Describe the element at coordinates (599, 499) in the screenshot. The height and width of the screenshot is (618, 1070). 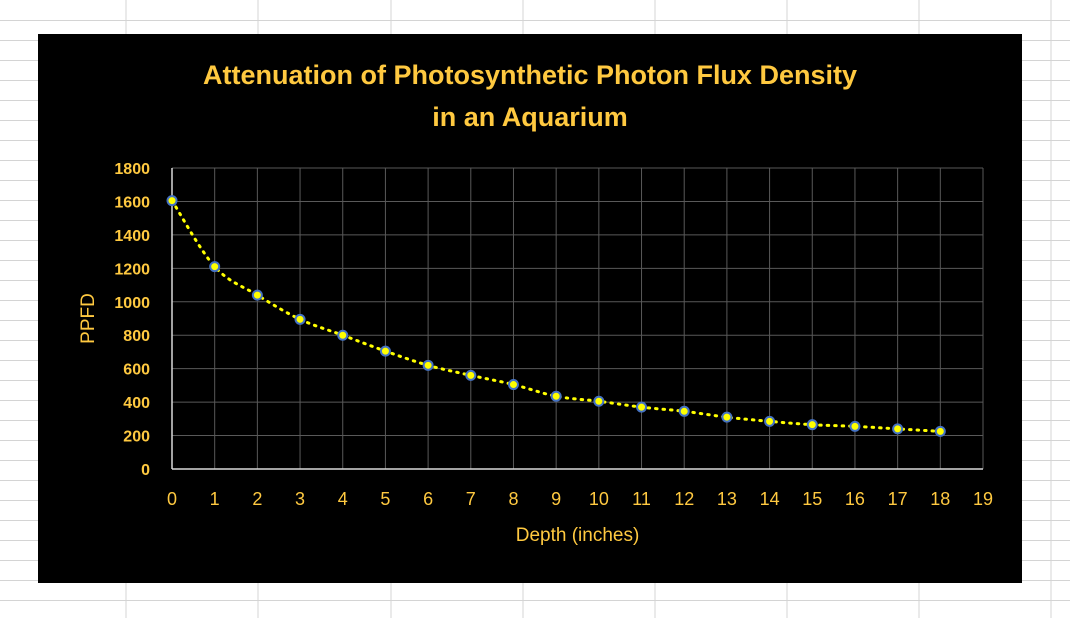
I see `x-tick-label: 10` at that location.